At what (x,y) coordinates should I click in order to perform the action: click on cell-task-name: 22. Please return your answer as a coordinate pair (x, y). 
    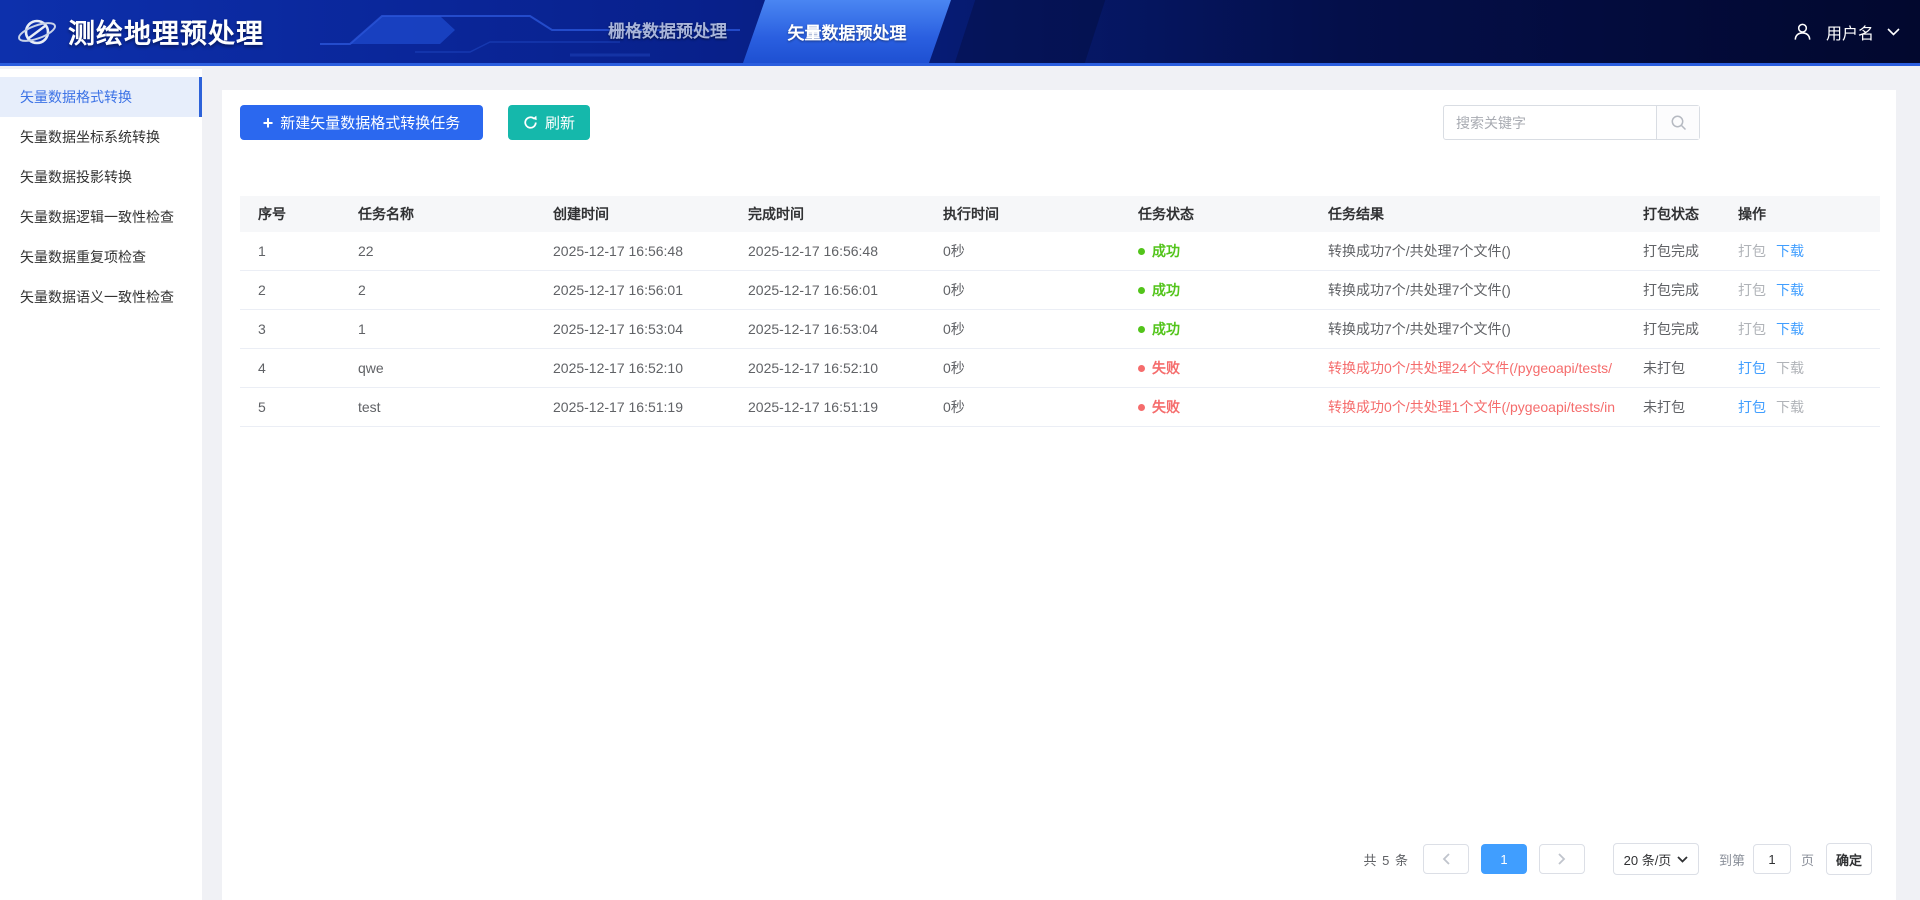
    Looking at the image, I should click on (366, 251).